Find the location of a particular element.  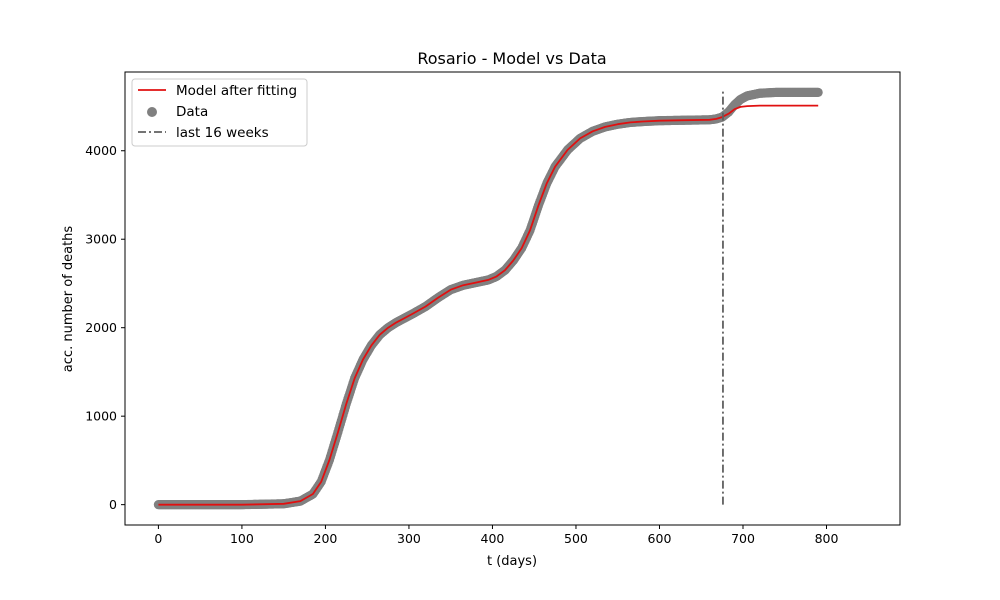

x-tick-label: 800 is located at coordinates (827, 538).